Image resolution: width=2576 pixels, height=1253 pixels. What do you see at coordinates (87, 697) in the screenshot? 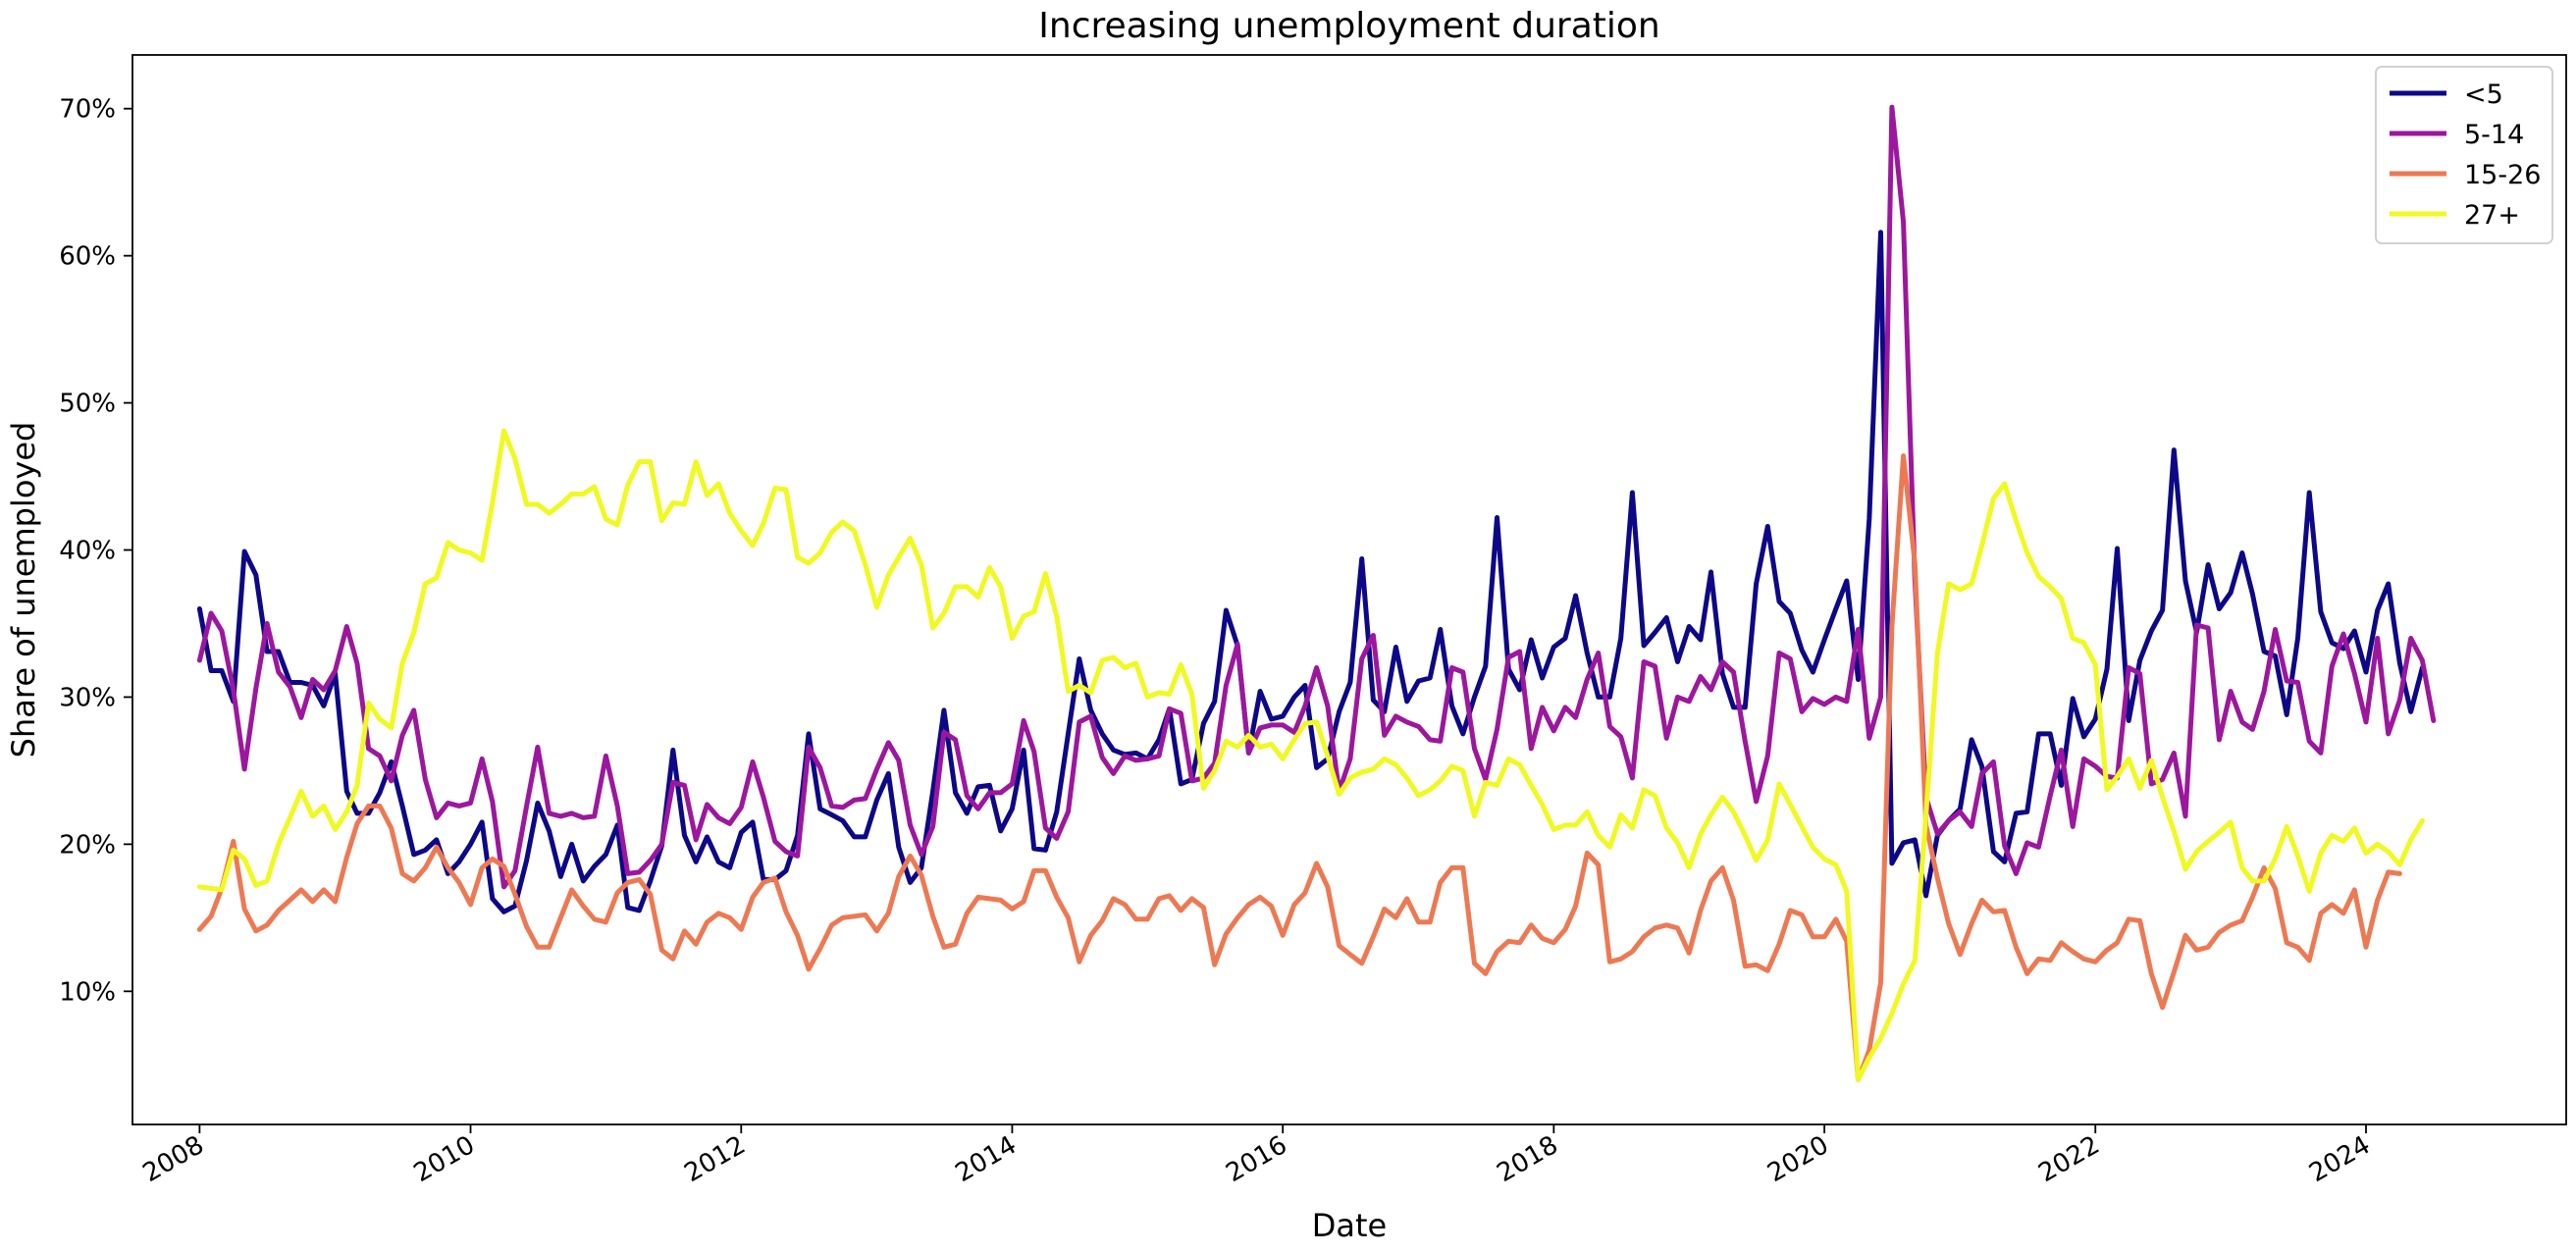
I see `y-tick-label: 30%` at bounding box center [87, 697].